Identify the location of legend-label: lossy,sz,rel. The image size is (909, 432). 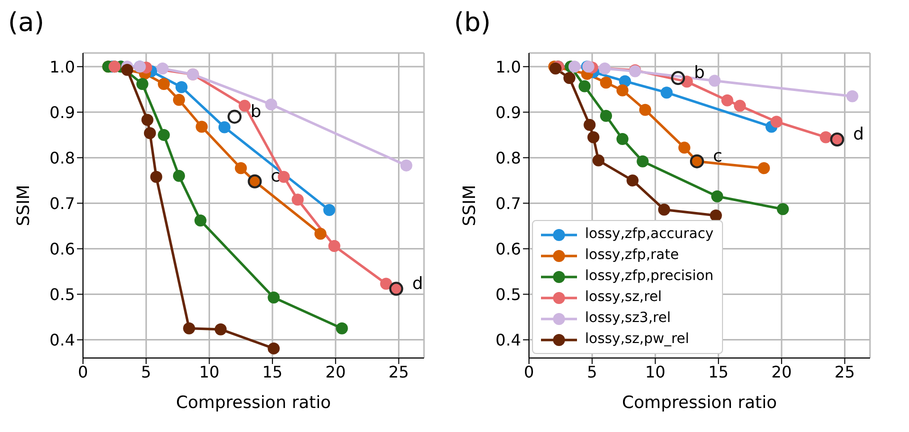
(623, 297).